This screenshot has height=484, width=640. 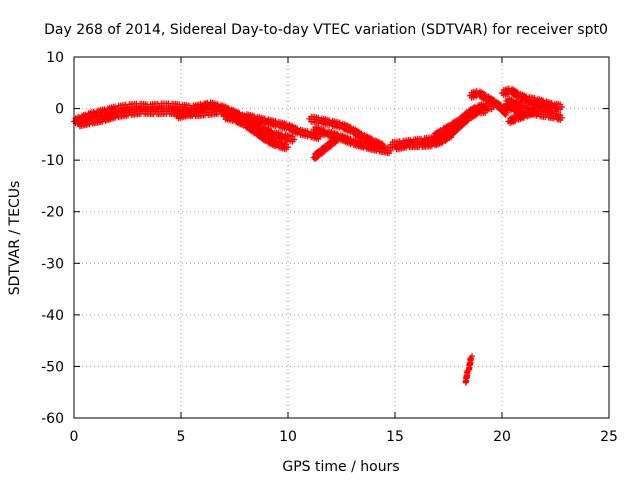 I want to click on series-outlier-cluster, so click(x=469, y=369).